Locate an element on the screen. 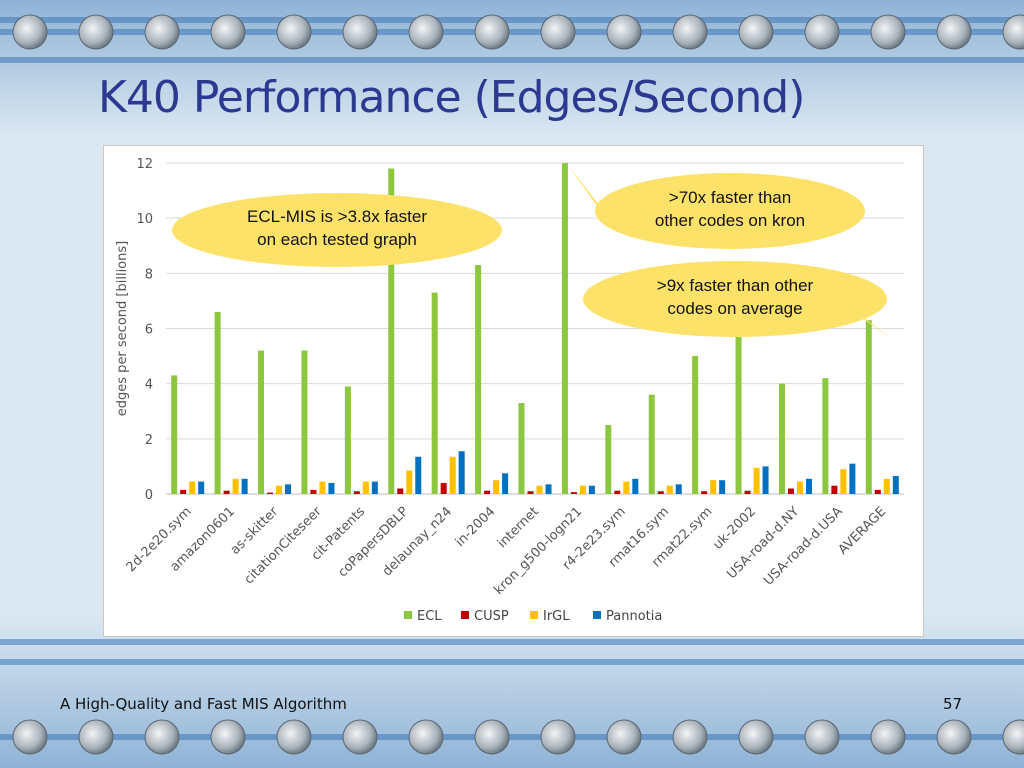 Image resolution: width=1024 pixels, height=768 pixels. callout-text: ECL-MIS is >3.8x faster is located at coordinates (337, 216).